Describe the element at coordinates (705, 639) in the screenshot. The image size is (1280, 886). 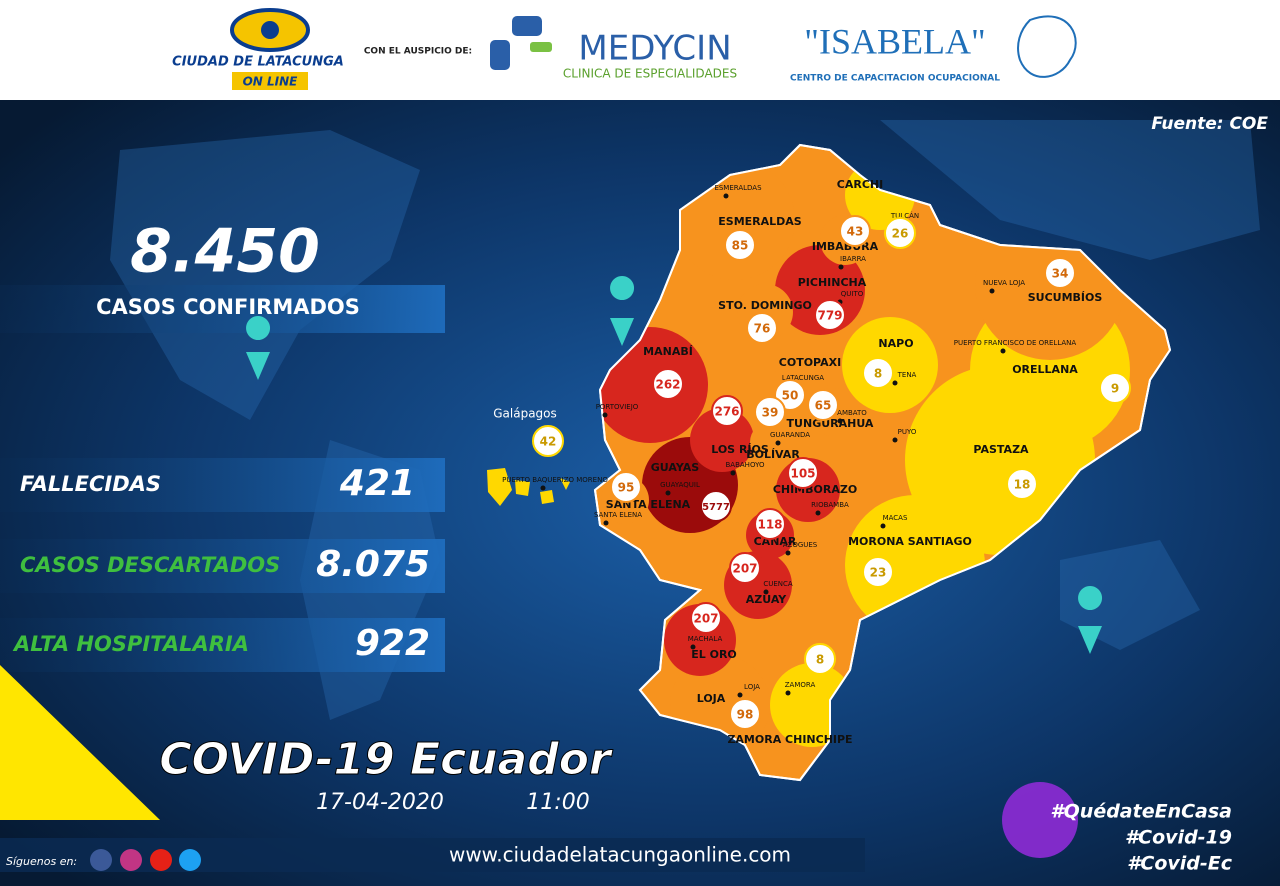
I see `city-label: MACHALA` at that location.